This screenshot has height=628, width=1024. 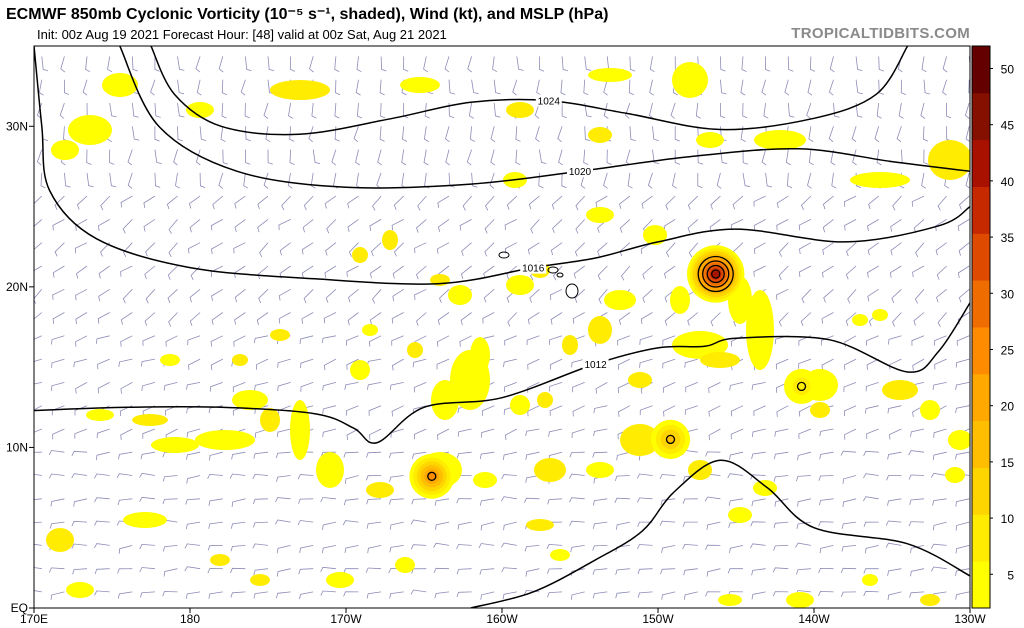 I want to click on isobar-label: 1020, so click(x=580, y=172).